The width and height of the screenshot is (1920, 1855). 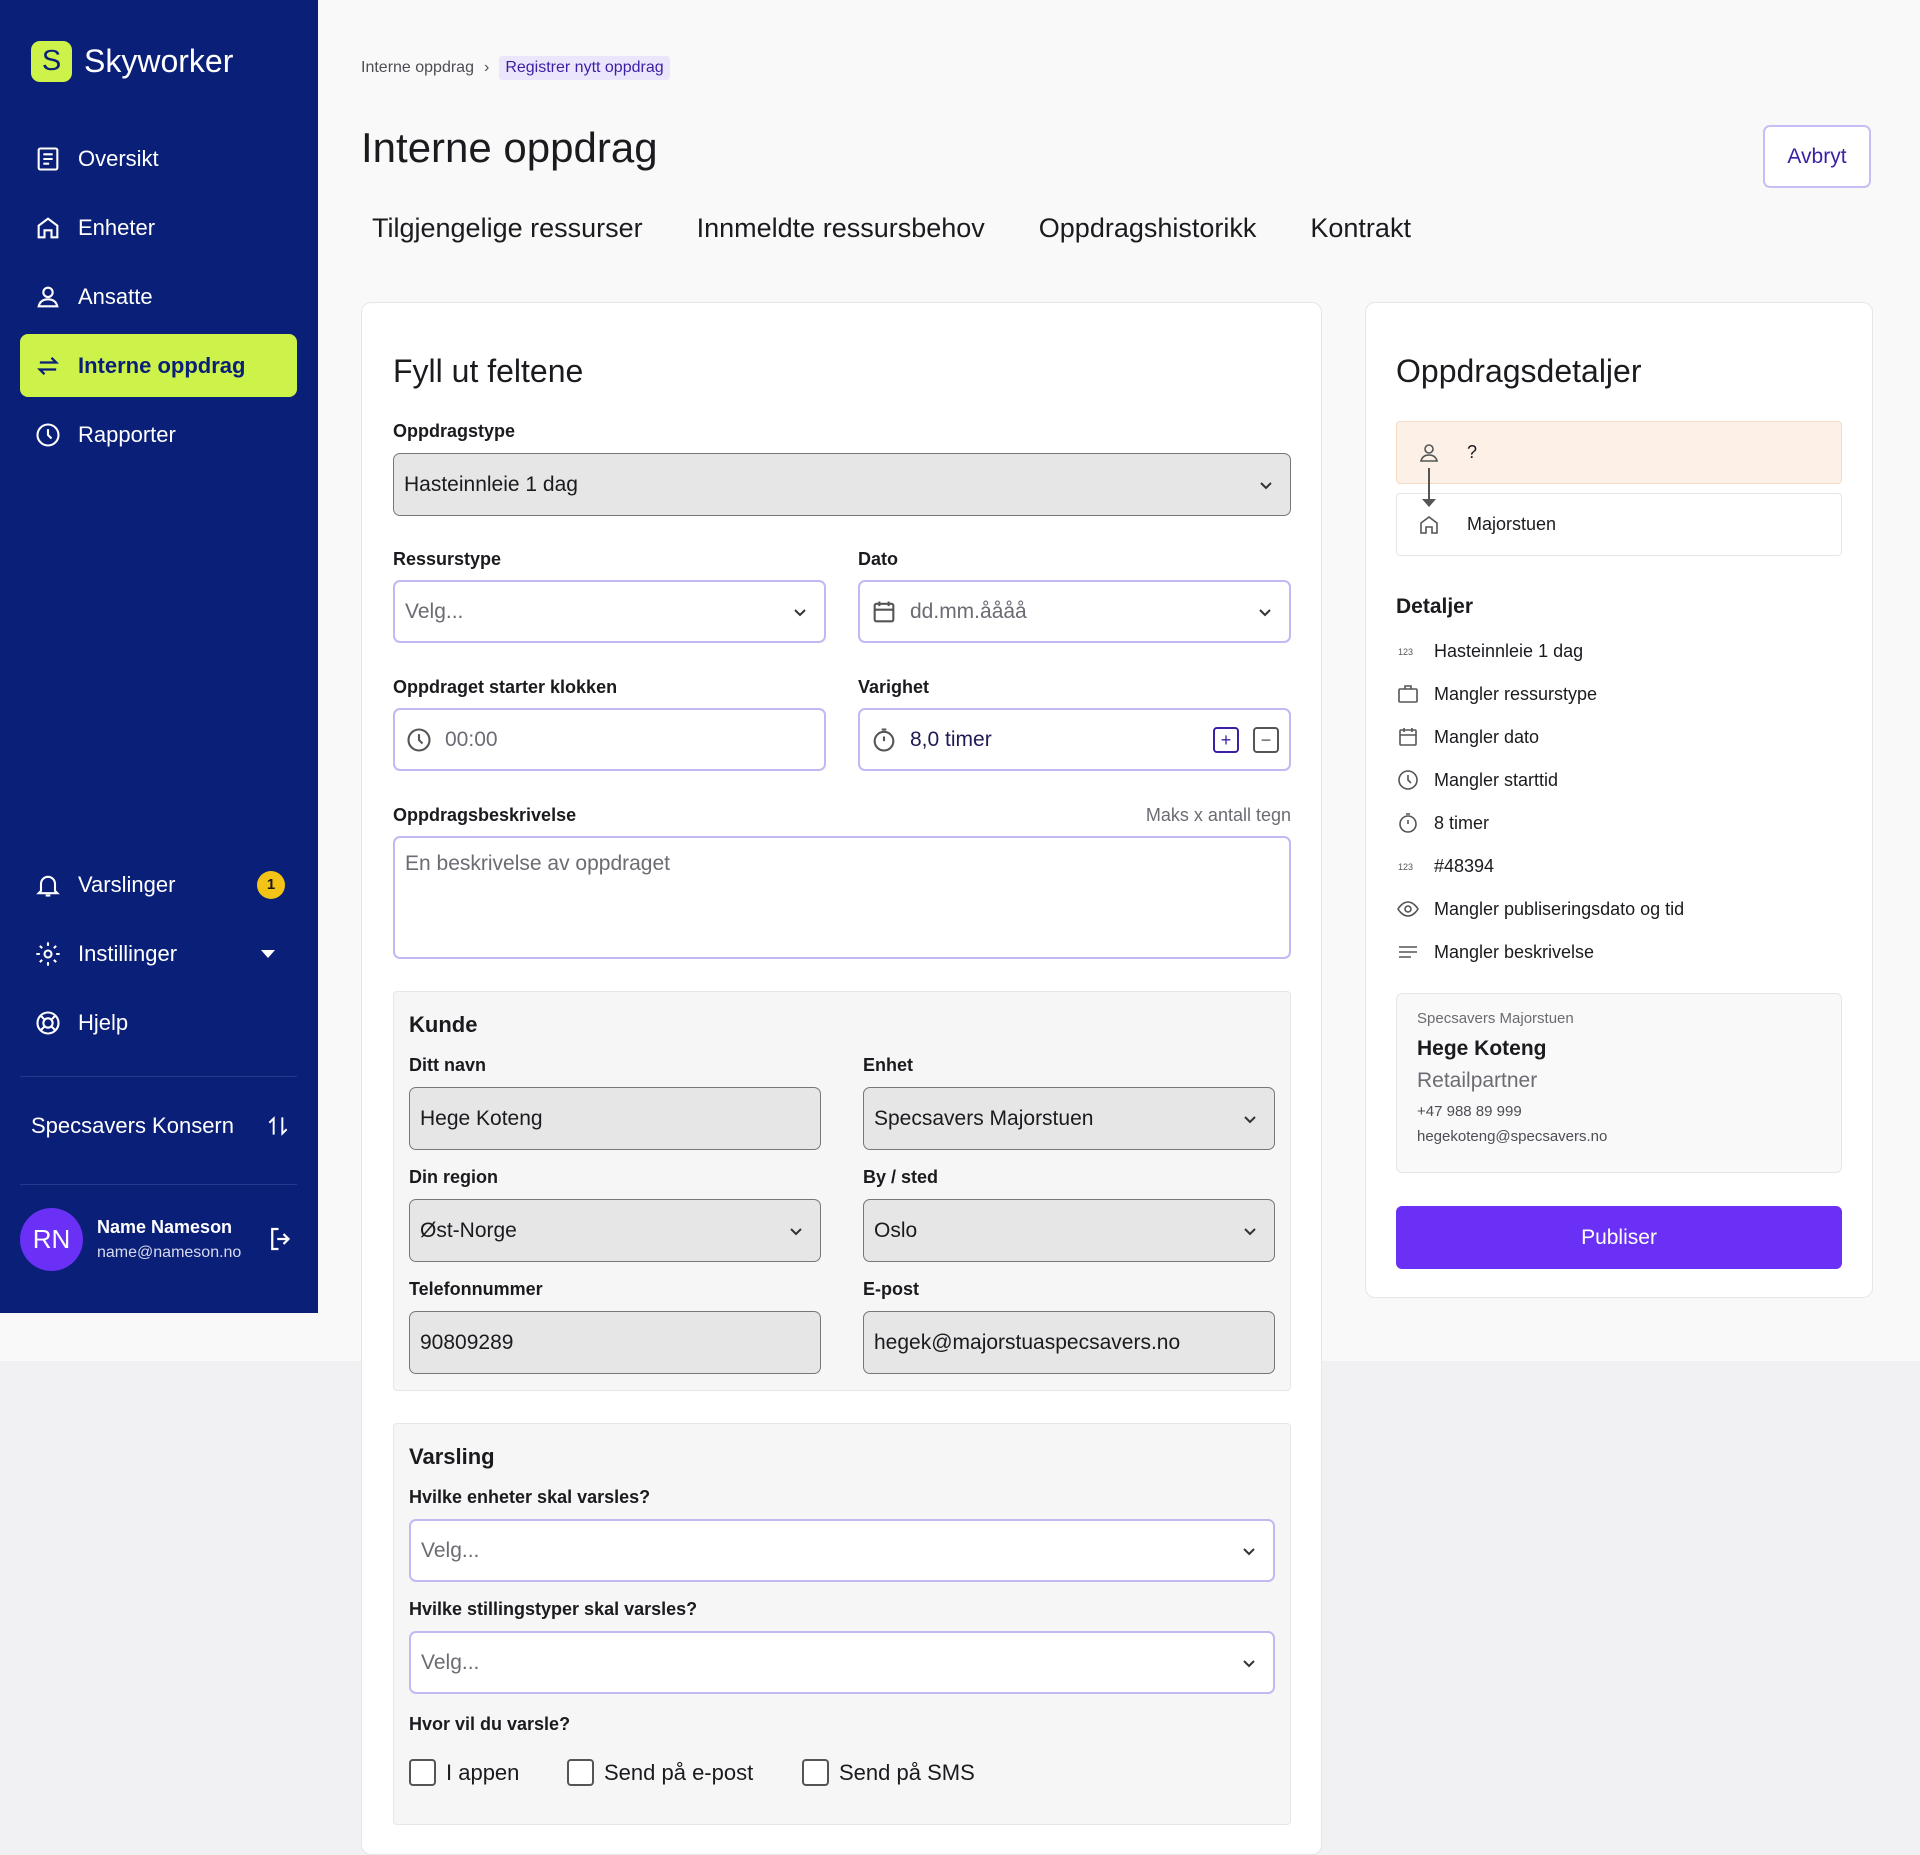 What do you see at coordinates (1519, 371) in the screenshot?
I see `details-title: Oppdragsdetaljer` at bounding box center [1519, 371].